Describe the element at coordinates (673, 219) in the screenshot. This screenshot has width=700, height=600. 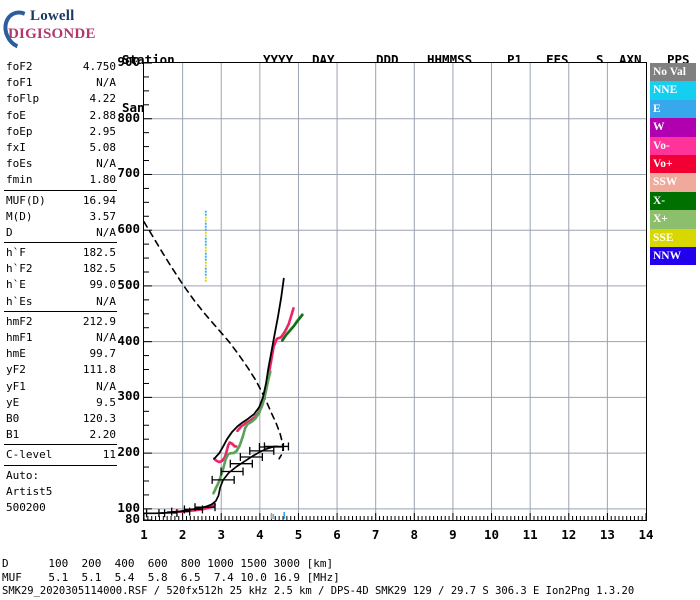
I see `legend-item-x-: X+` at that location.